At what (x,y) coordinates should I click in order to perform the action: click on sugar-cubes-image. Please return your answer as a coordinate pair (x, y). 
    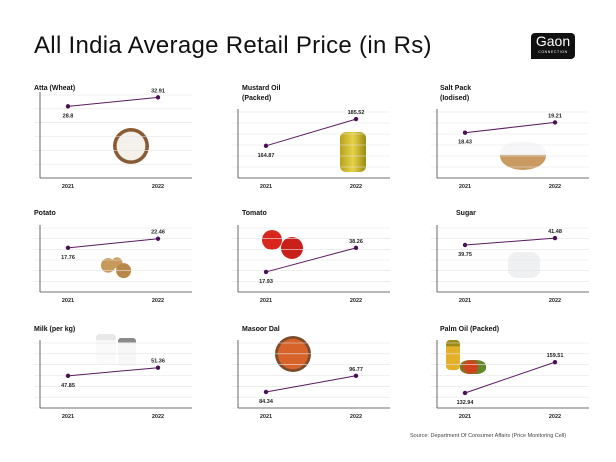
    Looking at the image, I should click on (524, 265).